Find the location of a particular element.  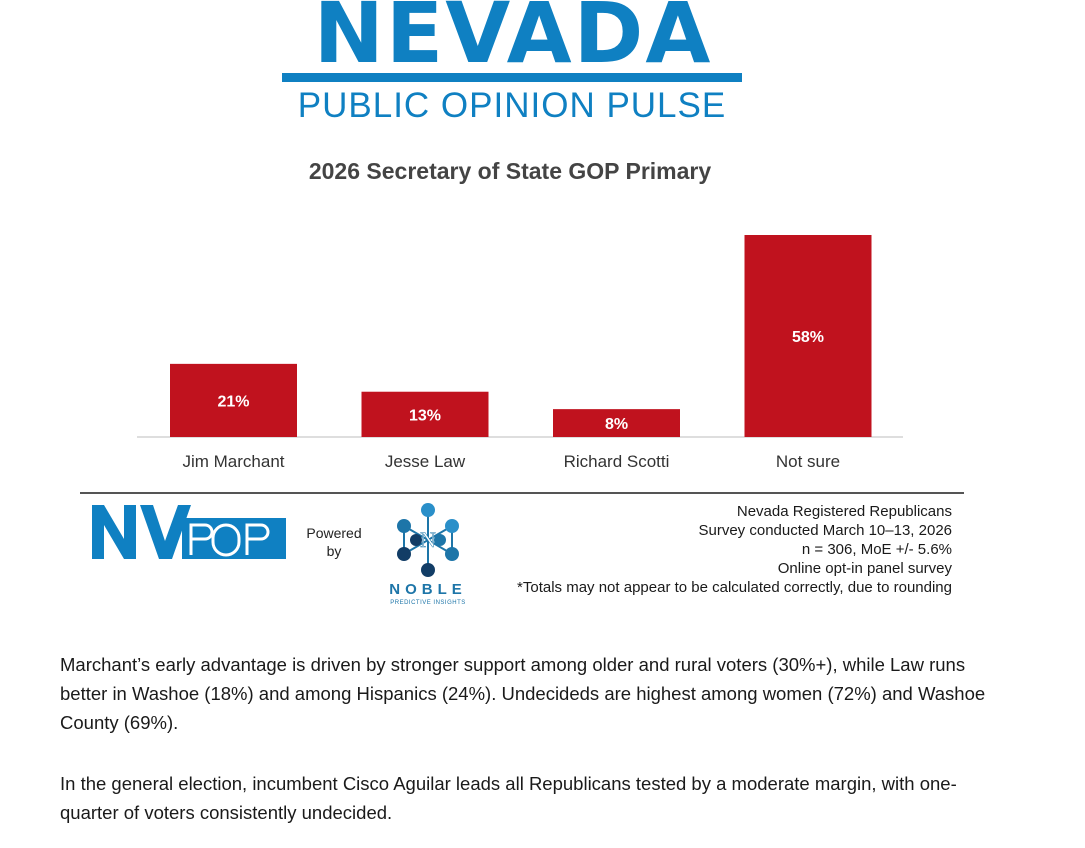

bar-value-label-1: 13% is located at coordinates (425, 415).